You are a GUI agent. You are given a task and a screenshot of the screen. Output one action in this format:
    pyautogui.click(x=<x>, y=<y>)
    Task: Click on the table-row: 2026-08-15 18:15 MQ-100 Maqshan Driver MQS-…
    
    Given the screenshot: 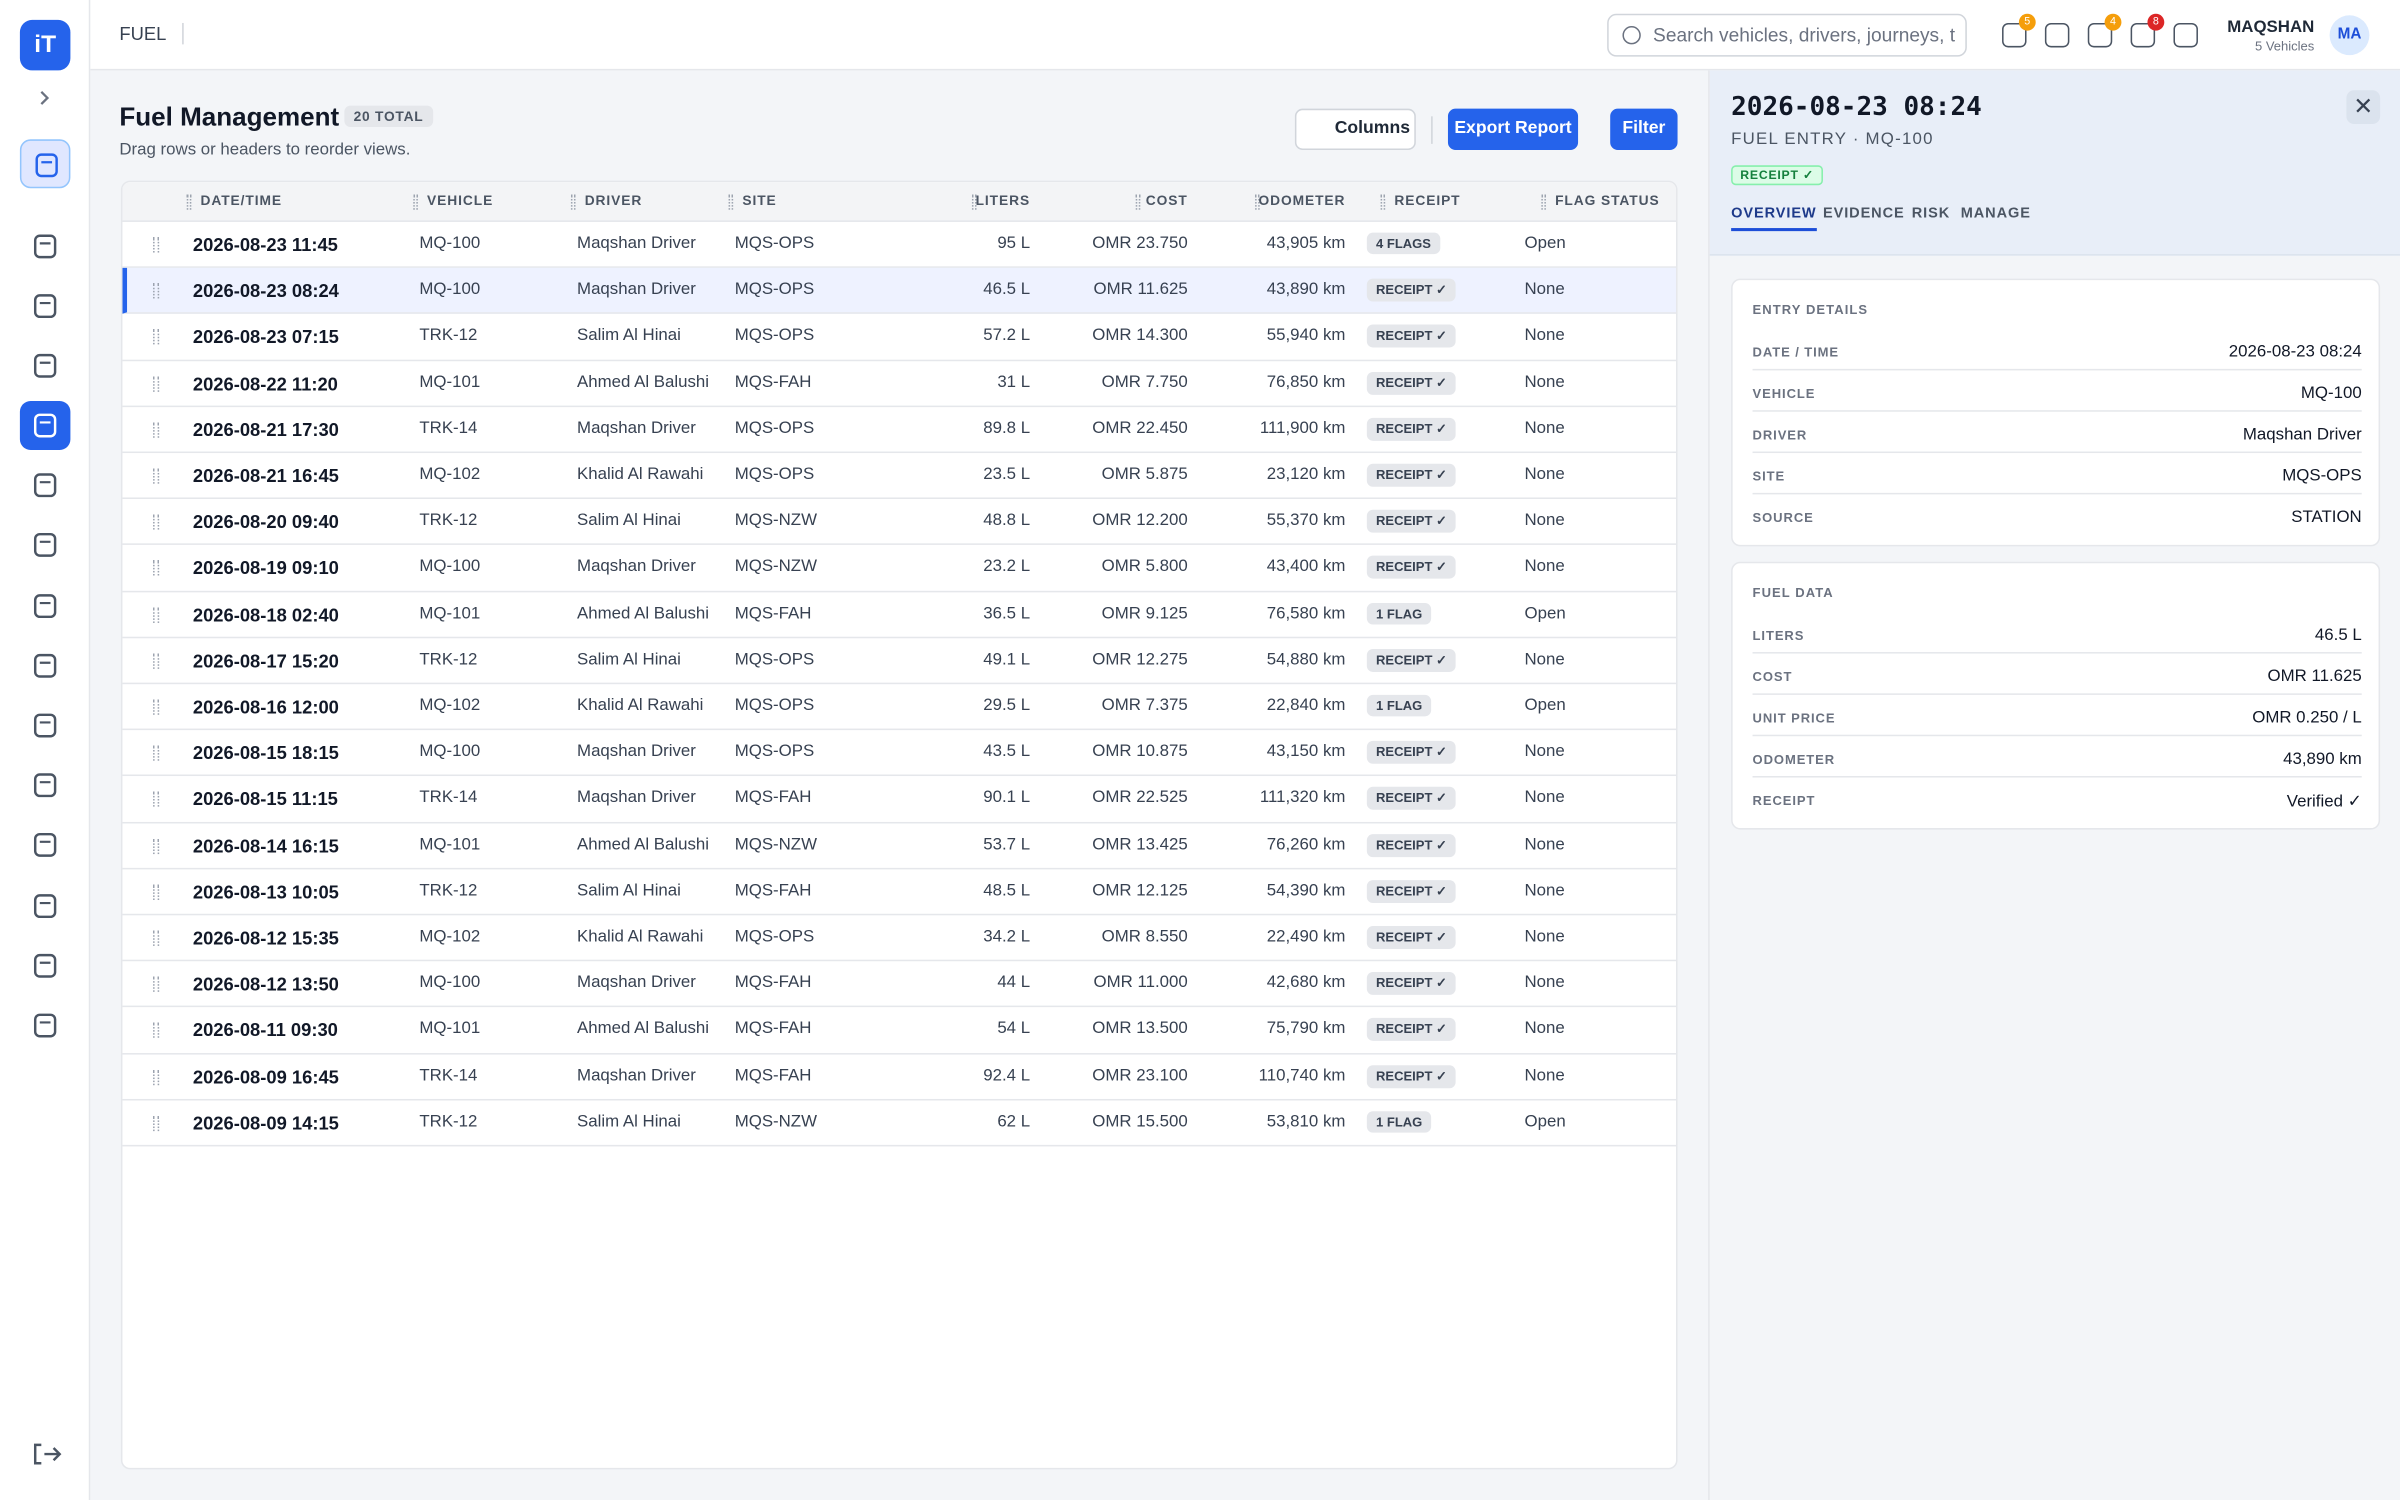 What is the action you would take?
    pyautogui.click(x=899, y=753)
    